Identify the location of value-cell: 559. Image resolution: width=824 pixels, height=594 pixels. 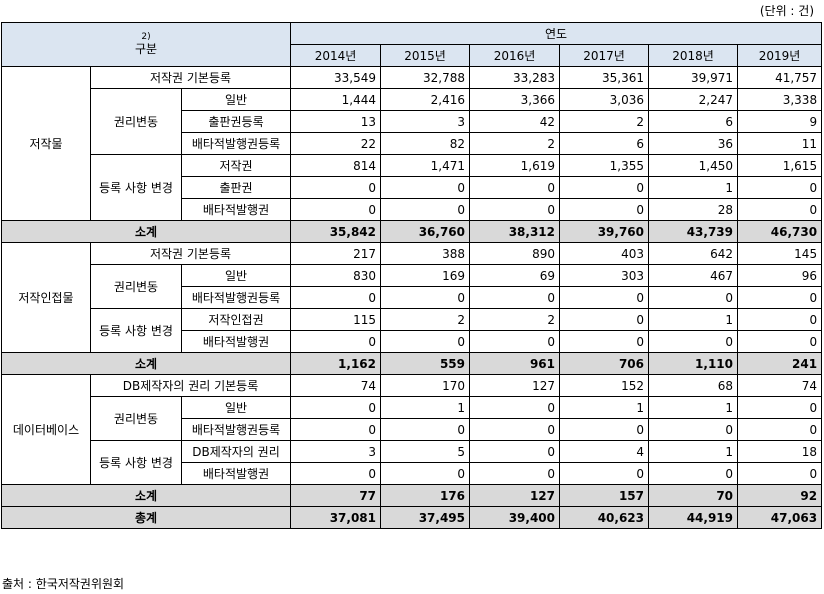
(425, 363).